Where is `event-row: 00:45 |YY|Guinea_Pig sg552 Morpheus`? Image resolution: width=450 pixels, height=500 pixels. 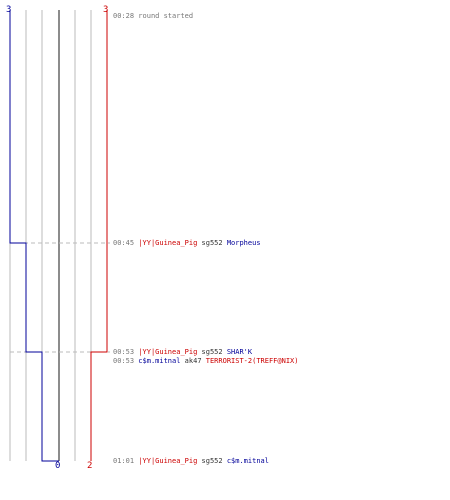 event-row: 00:45 |YY|Guinea_Pig sg552 Morpheus is located at coordinates (187, 243).